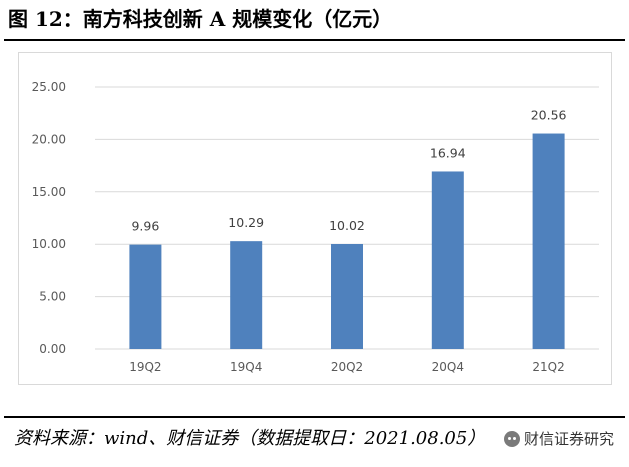 The height and width of the screenshot is (467, 629). I want to click on data-label: 10.02, so click(347, 225).